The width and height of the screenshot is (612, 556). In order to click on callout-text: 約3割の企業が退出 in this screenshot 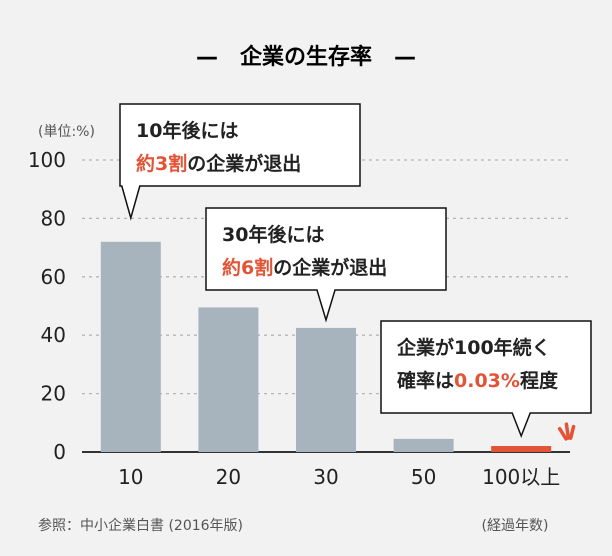, I will do `click(218, 163)`.